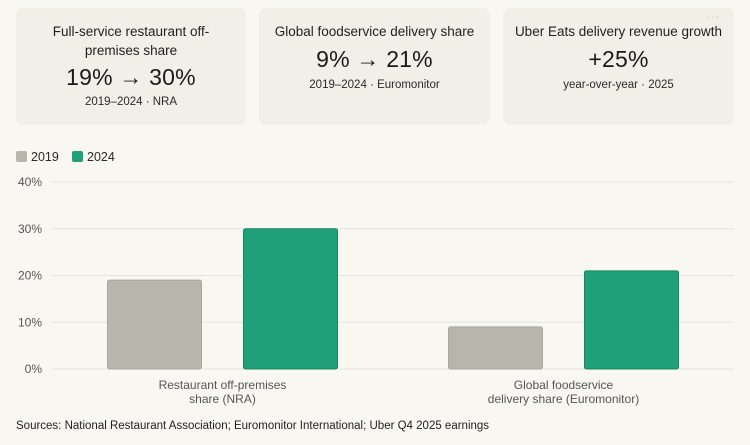  I want to click on y-tick-label: 30%, so click(30, 229).